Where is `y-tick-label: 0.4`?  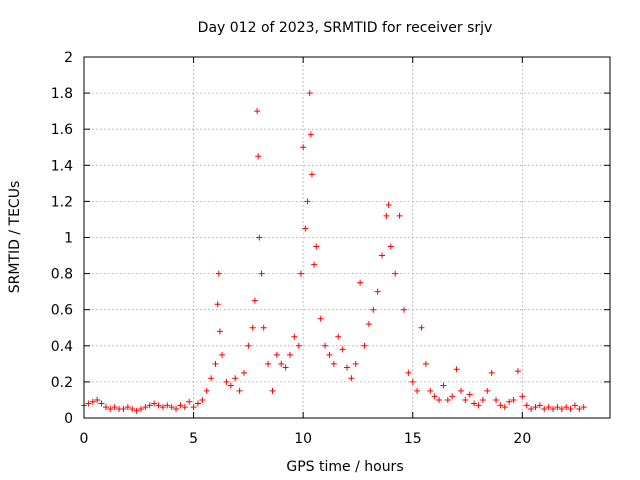 y-tick-label: 0.4 is located at coordinates (62, 347).